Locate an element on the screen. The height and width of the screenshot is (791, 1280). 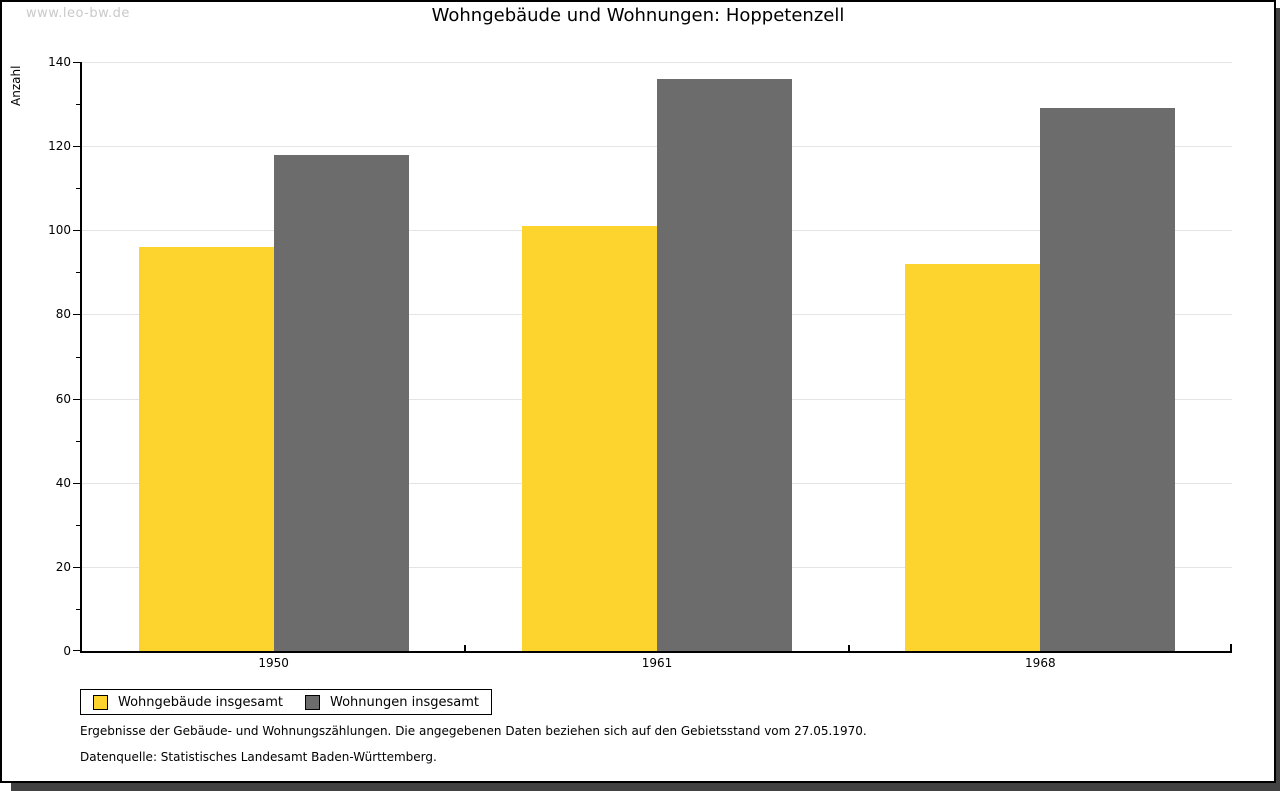
y-tick-label: 0 is located at coordinates (67, 651).